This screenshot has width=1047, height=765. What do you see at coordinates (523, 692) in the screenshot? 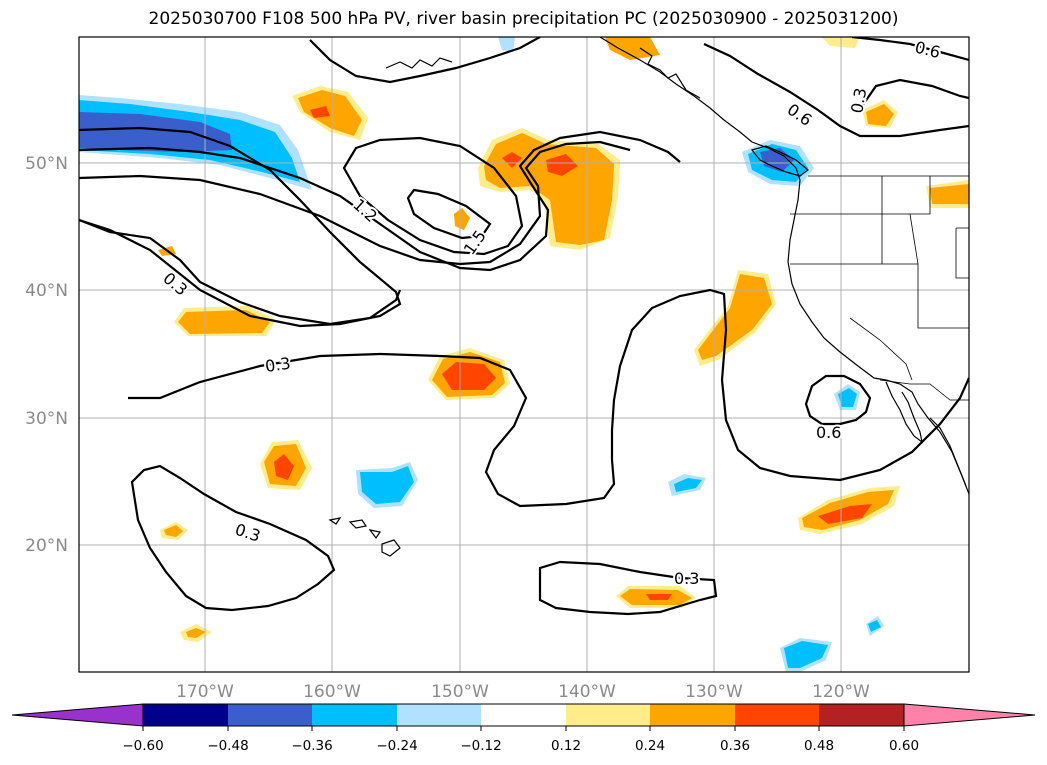
I see `lon-axis: 170°W 160°W 150°W 140°W 130°W 120°W` at bounding box center [523, 692].